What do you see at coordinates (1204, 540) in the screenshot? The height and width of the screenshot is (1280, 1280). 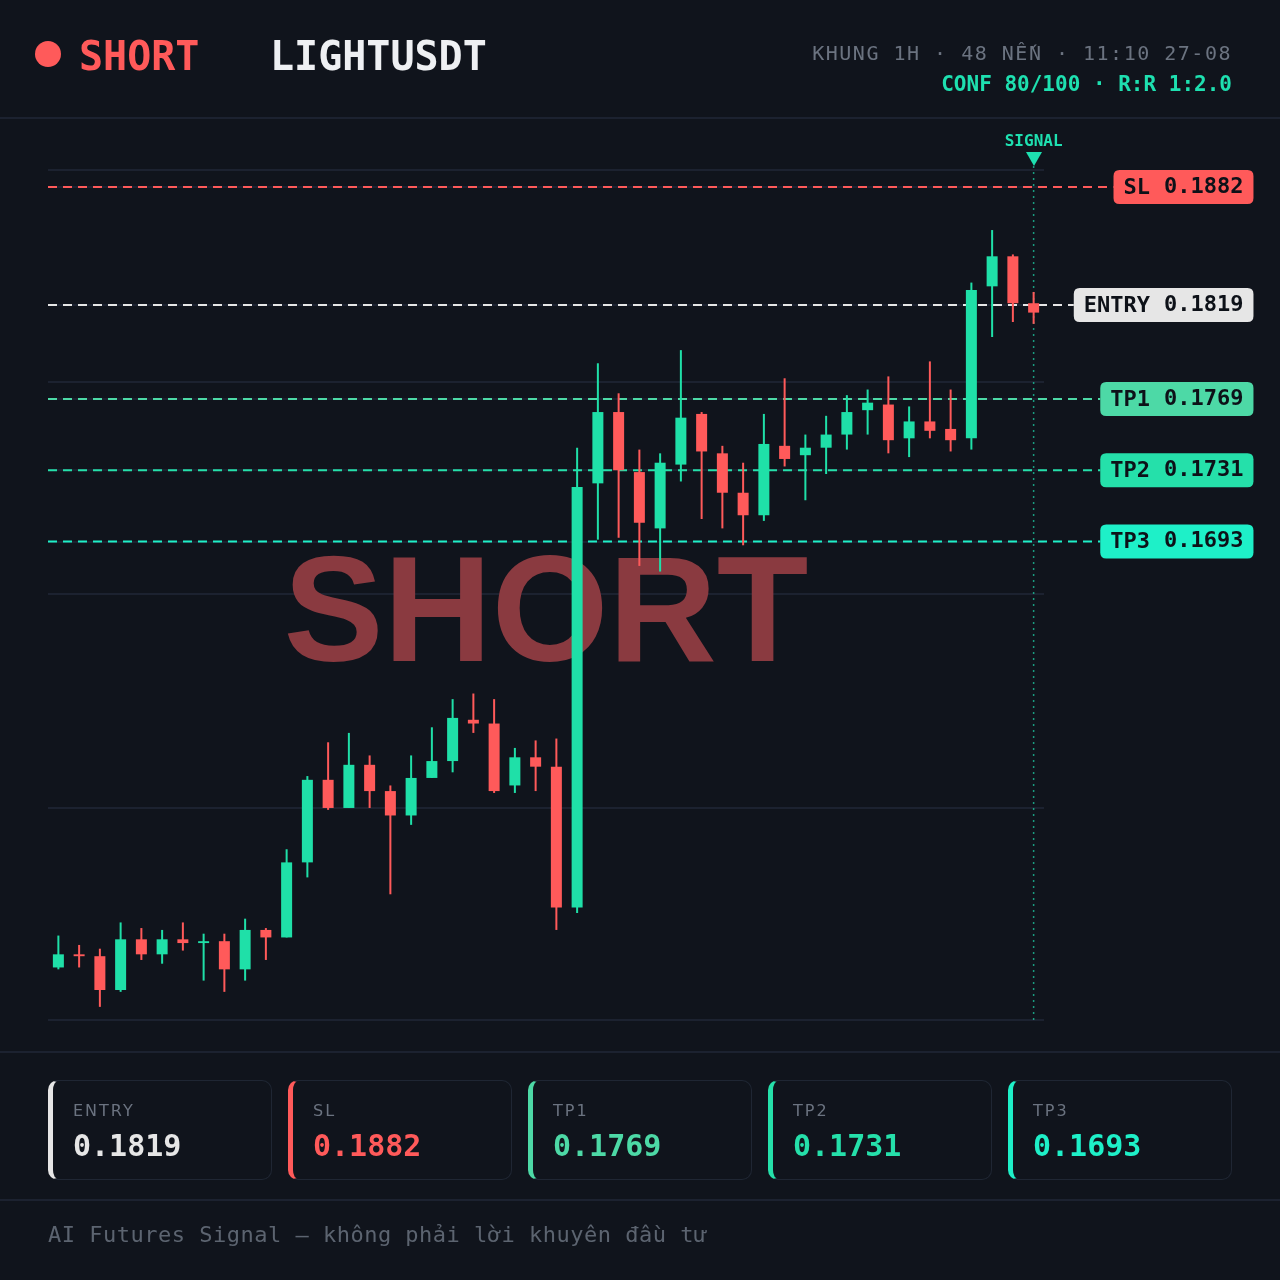 I see `y-tick-label: 0.1693` at bounding box center [1204, 540].